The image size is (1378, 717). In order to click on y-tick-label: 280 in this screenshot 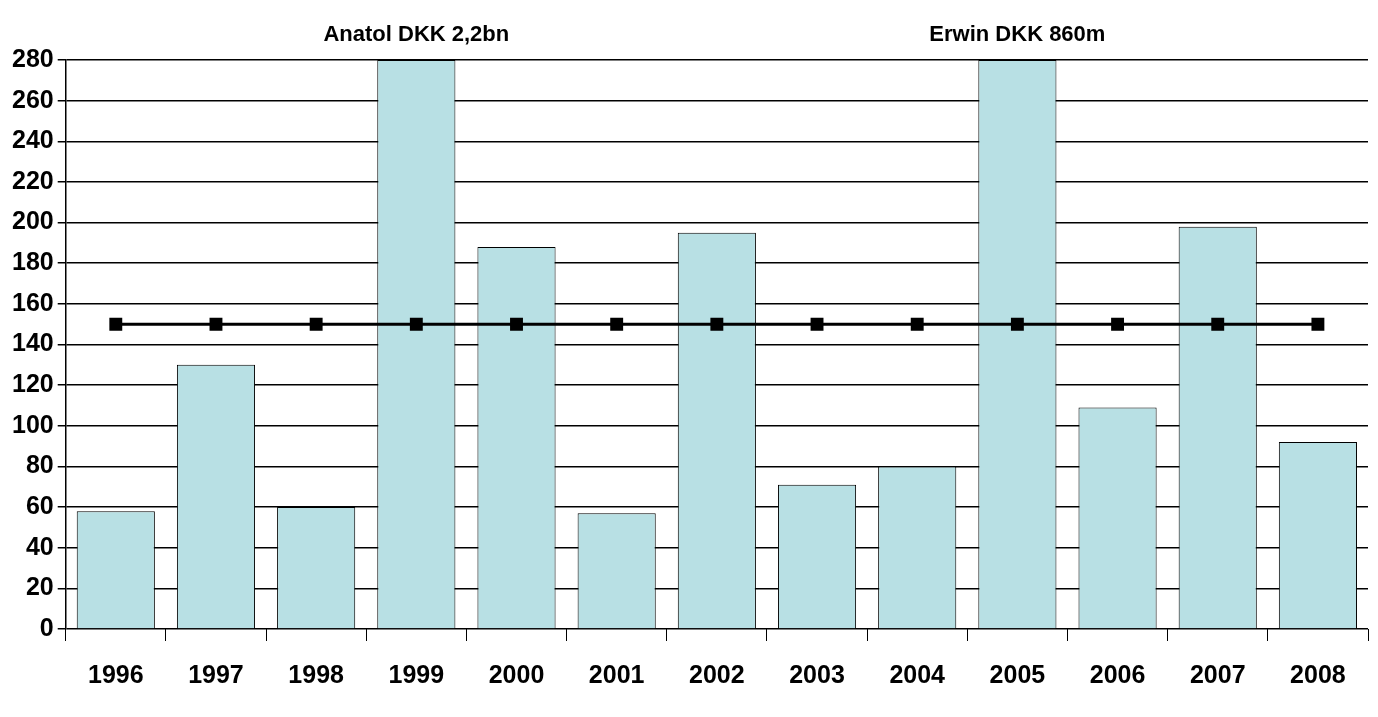, I will do `click(32, 57)`.